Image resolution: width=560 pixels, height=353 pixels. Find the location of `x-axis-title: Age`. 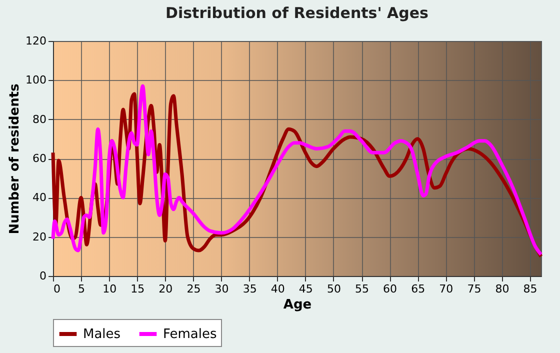

x-axis-title: Age is located at coordinates (297, 305).